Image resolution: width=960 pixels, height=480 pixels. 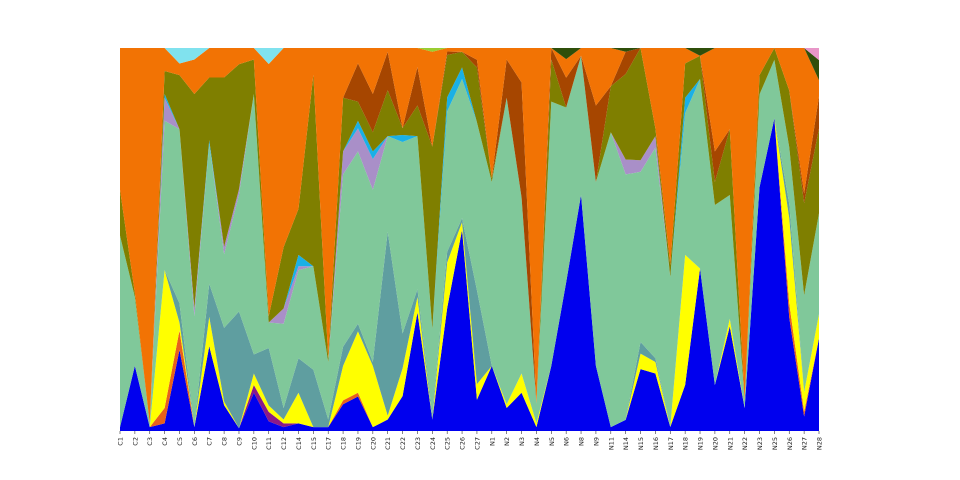 What do you see at coordinates (403, 443) in the screenshot?
I see `x-tick-label: C22` at bounding box center [403, 443].